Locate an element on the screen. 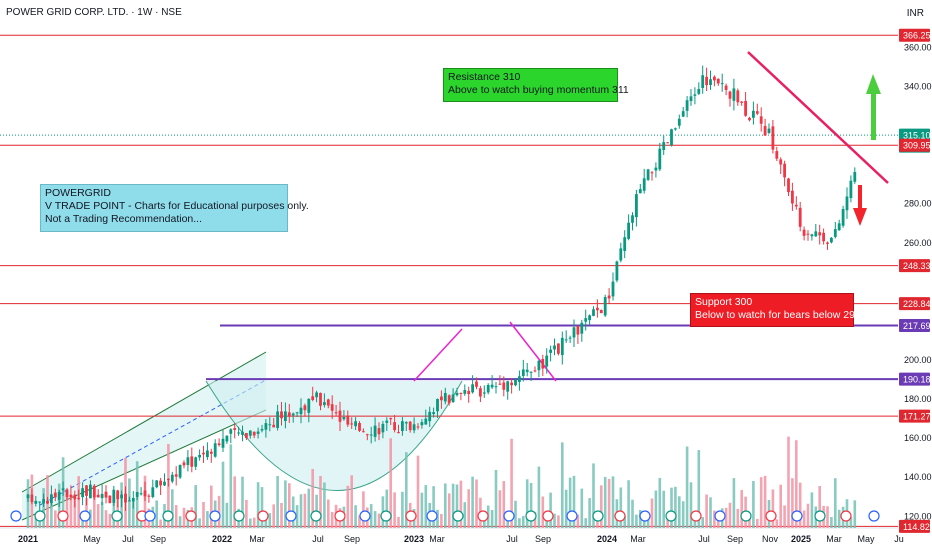 This screenshot has width=932, height=550. x-tick-label: 2024 is located at coordinates (607, 539).